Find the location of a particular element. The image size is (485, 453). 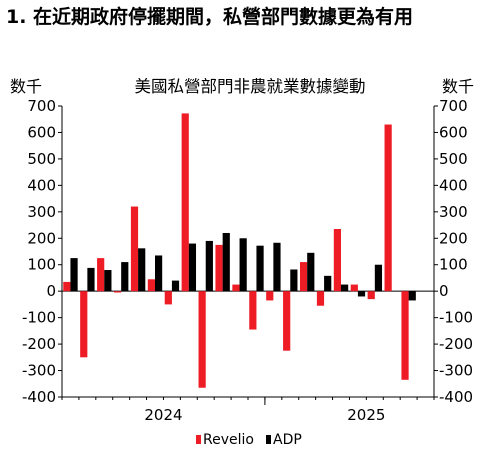

y-tick-label-left: -300 is located at coordinates (39, 371).